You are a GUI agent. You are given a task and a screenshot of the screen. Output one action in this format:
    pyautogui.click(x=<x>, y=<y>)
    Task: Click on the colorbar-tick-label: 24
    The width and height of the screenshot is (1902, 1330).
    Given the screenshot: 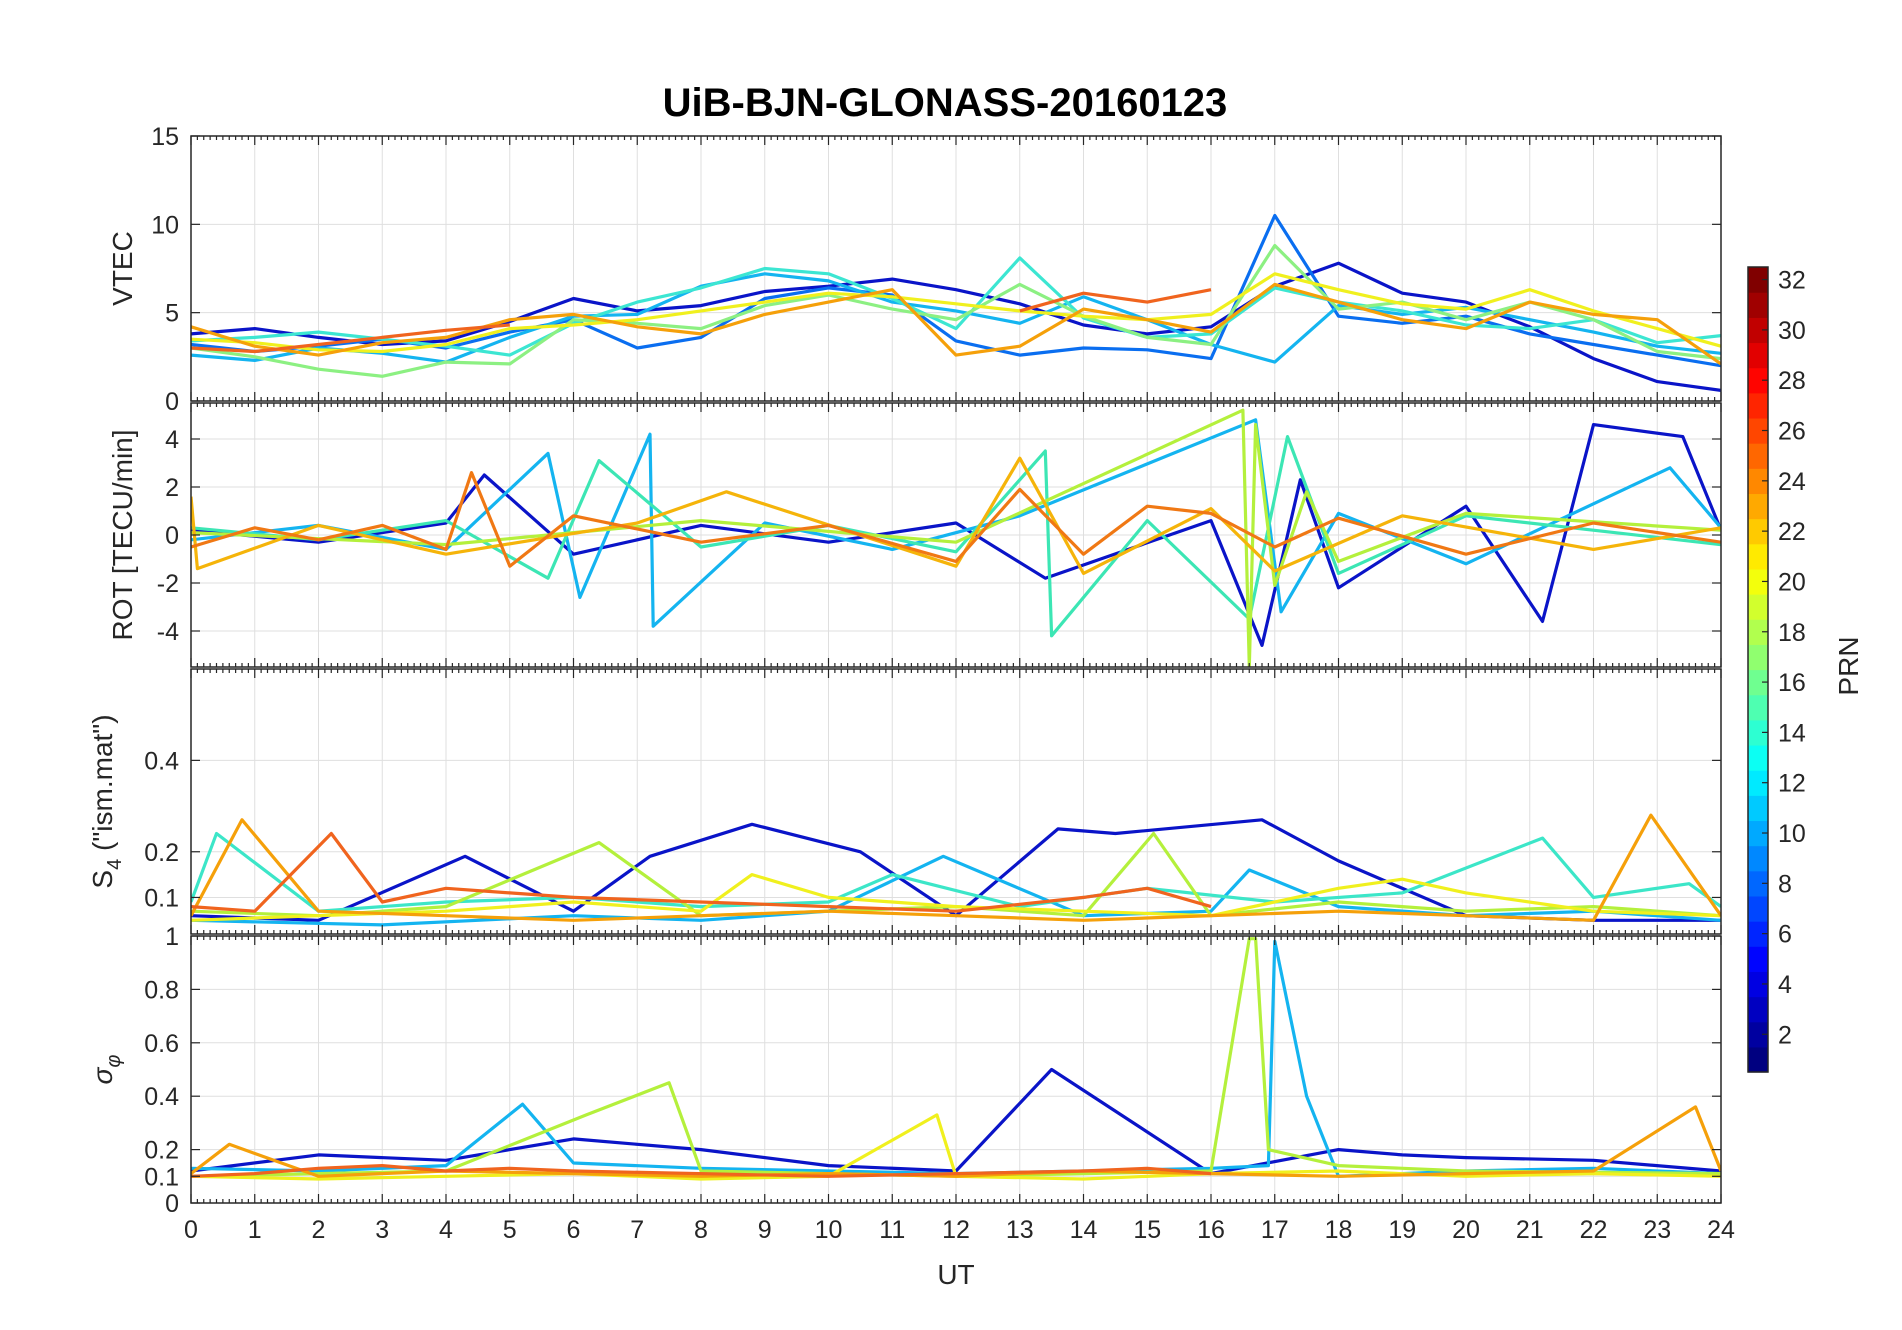 What is the action you would take?
    pyautogui.click(x=1792, y=482)
    